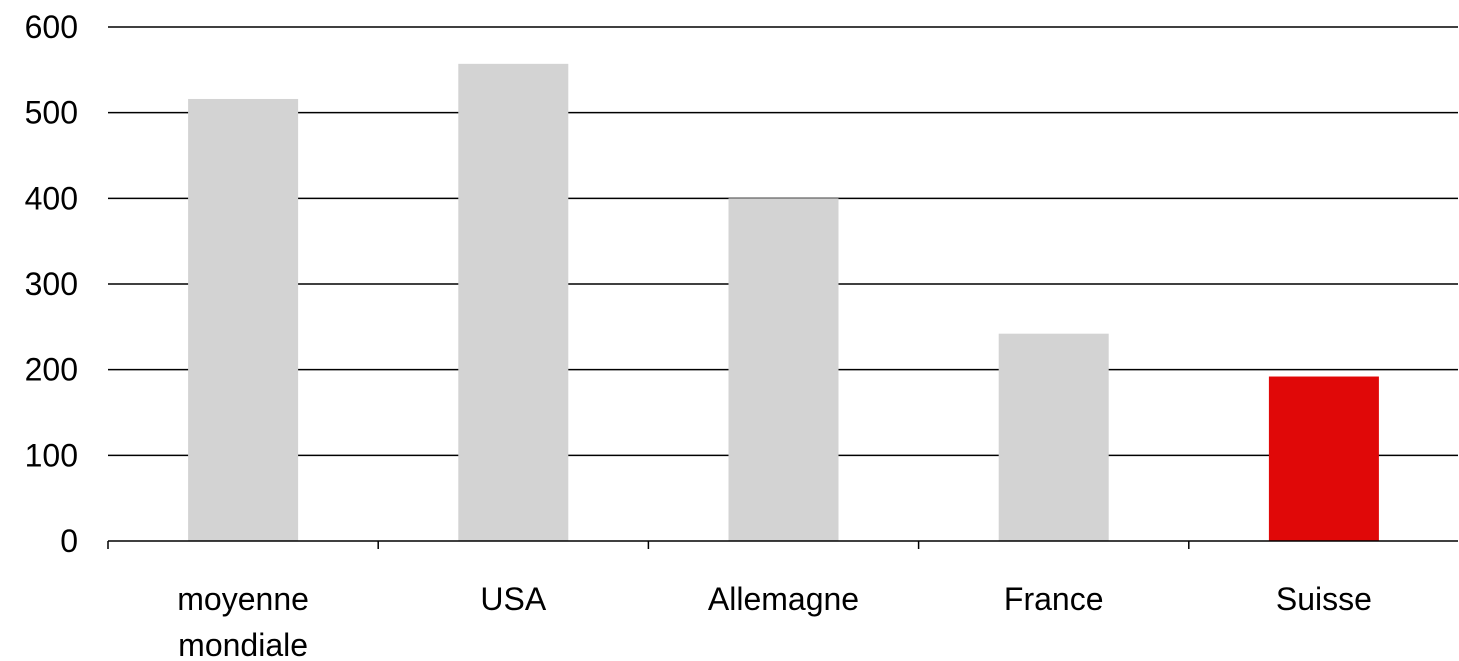 The image size is (1459, 661). What do you see at coordinates (243, 599) in the screenshot?
I see `x-category-label: moyenne` at bounding box center [243, 599].